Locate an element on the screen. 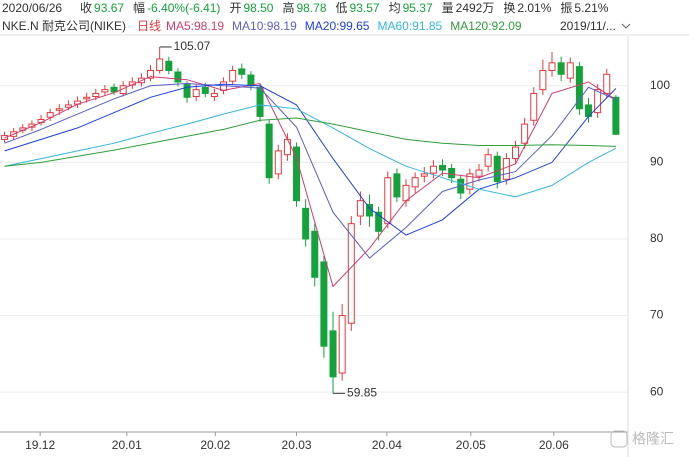 This screenshot has height=457, width=689. x-tick-label: 20.06 is located at coordinates (554, 445).